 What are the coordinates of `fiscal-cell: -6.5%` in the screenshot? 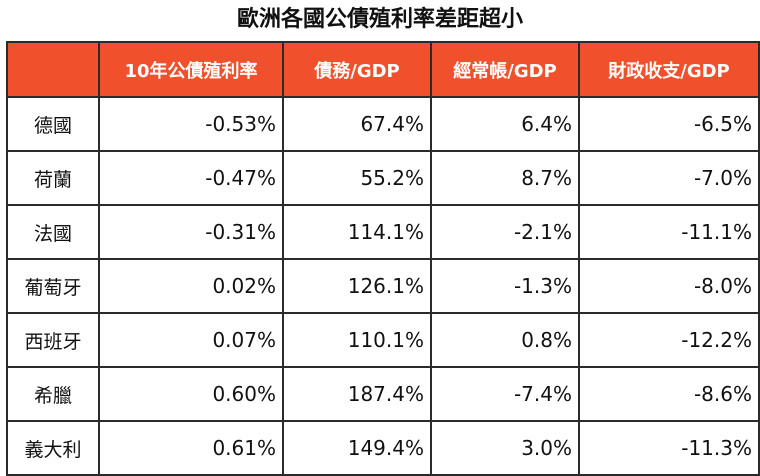 It's located at (669, 124).